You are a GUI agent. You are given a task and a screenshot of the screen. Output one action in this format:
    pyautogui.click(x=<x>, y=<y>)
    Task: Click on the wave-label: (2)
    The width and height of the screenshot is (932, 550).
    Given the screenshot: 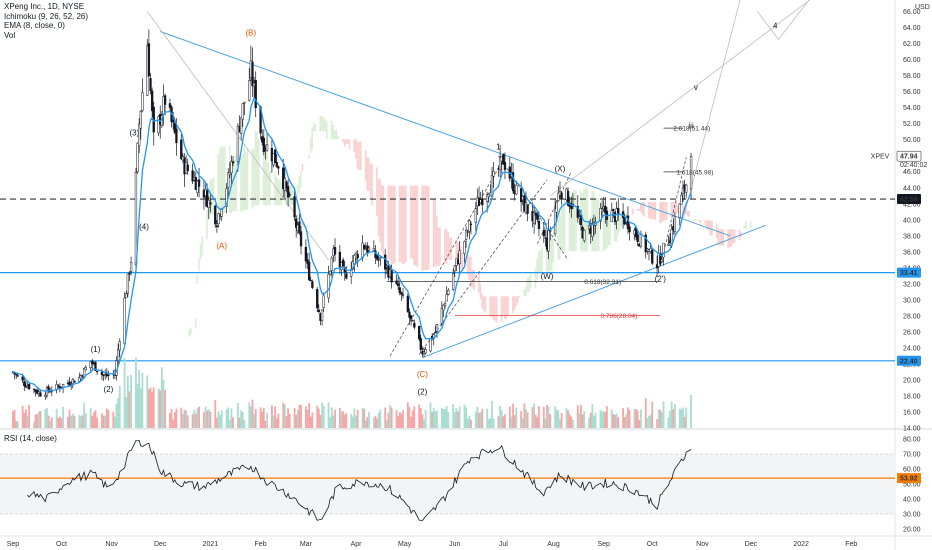 What is the action you would take?
    pyautogui.click(x=109, y=389)
    